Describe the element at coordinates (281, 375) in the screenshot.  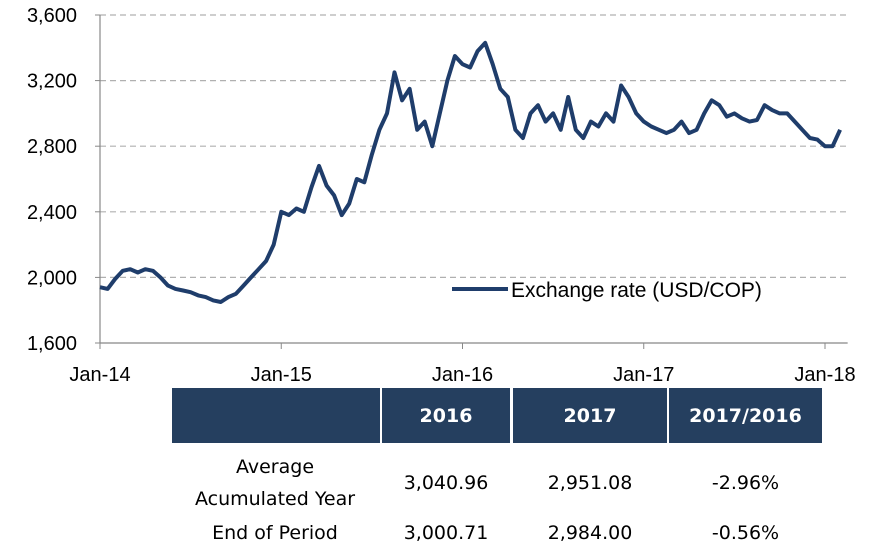
I see `x-tick-label: Jan-15` at that location.